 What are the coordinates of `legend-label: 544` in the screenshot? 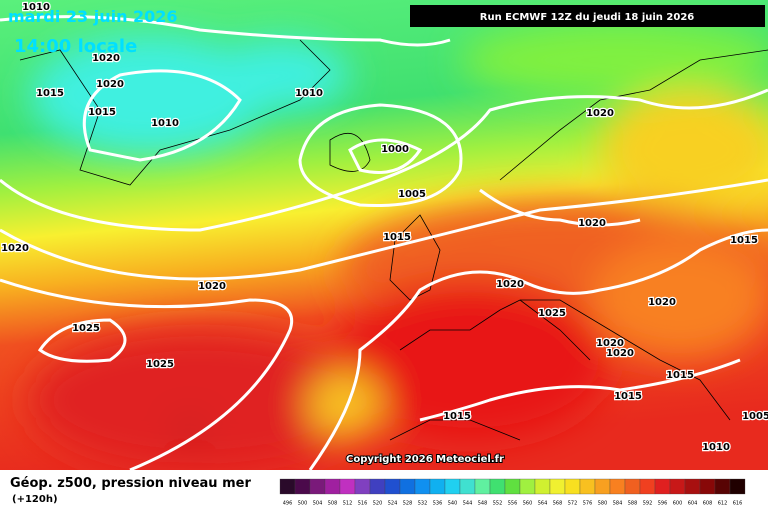 It's located at (468, 504).